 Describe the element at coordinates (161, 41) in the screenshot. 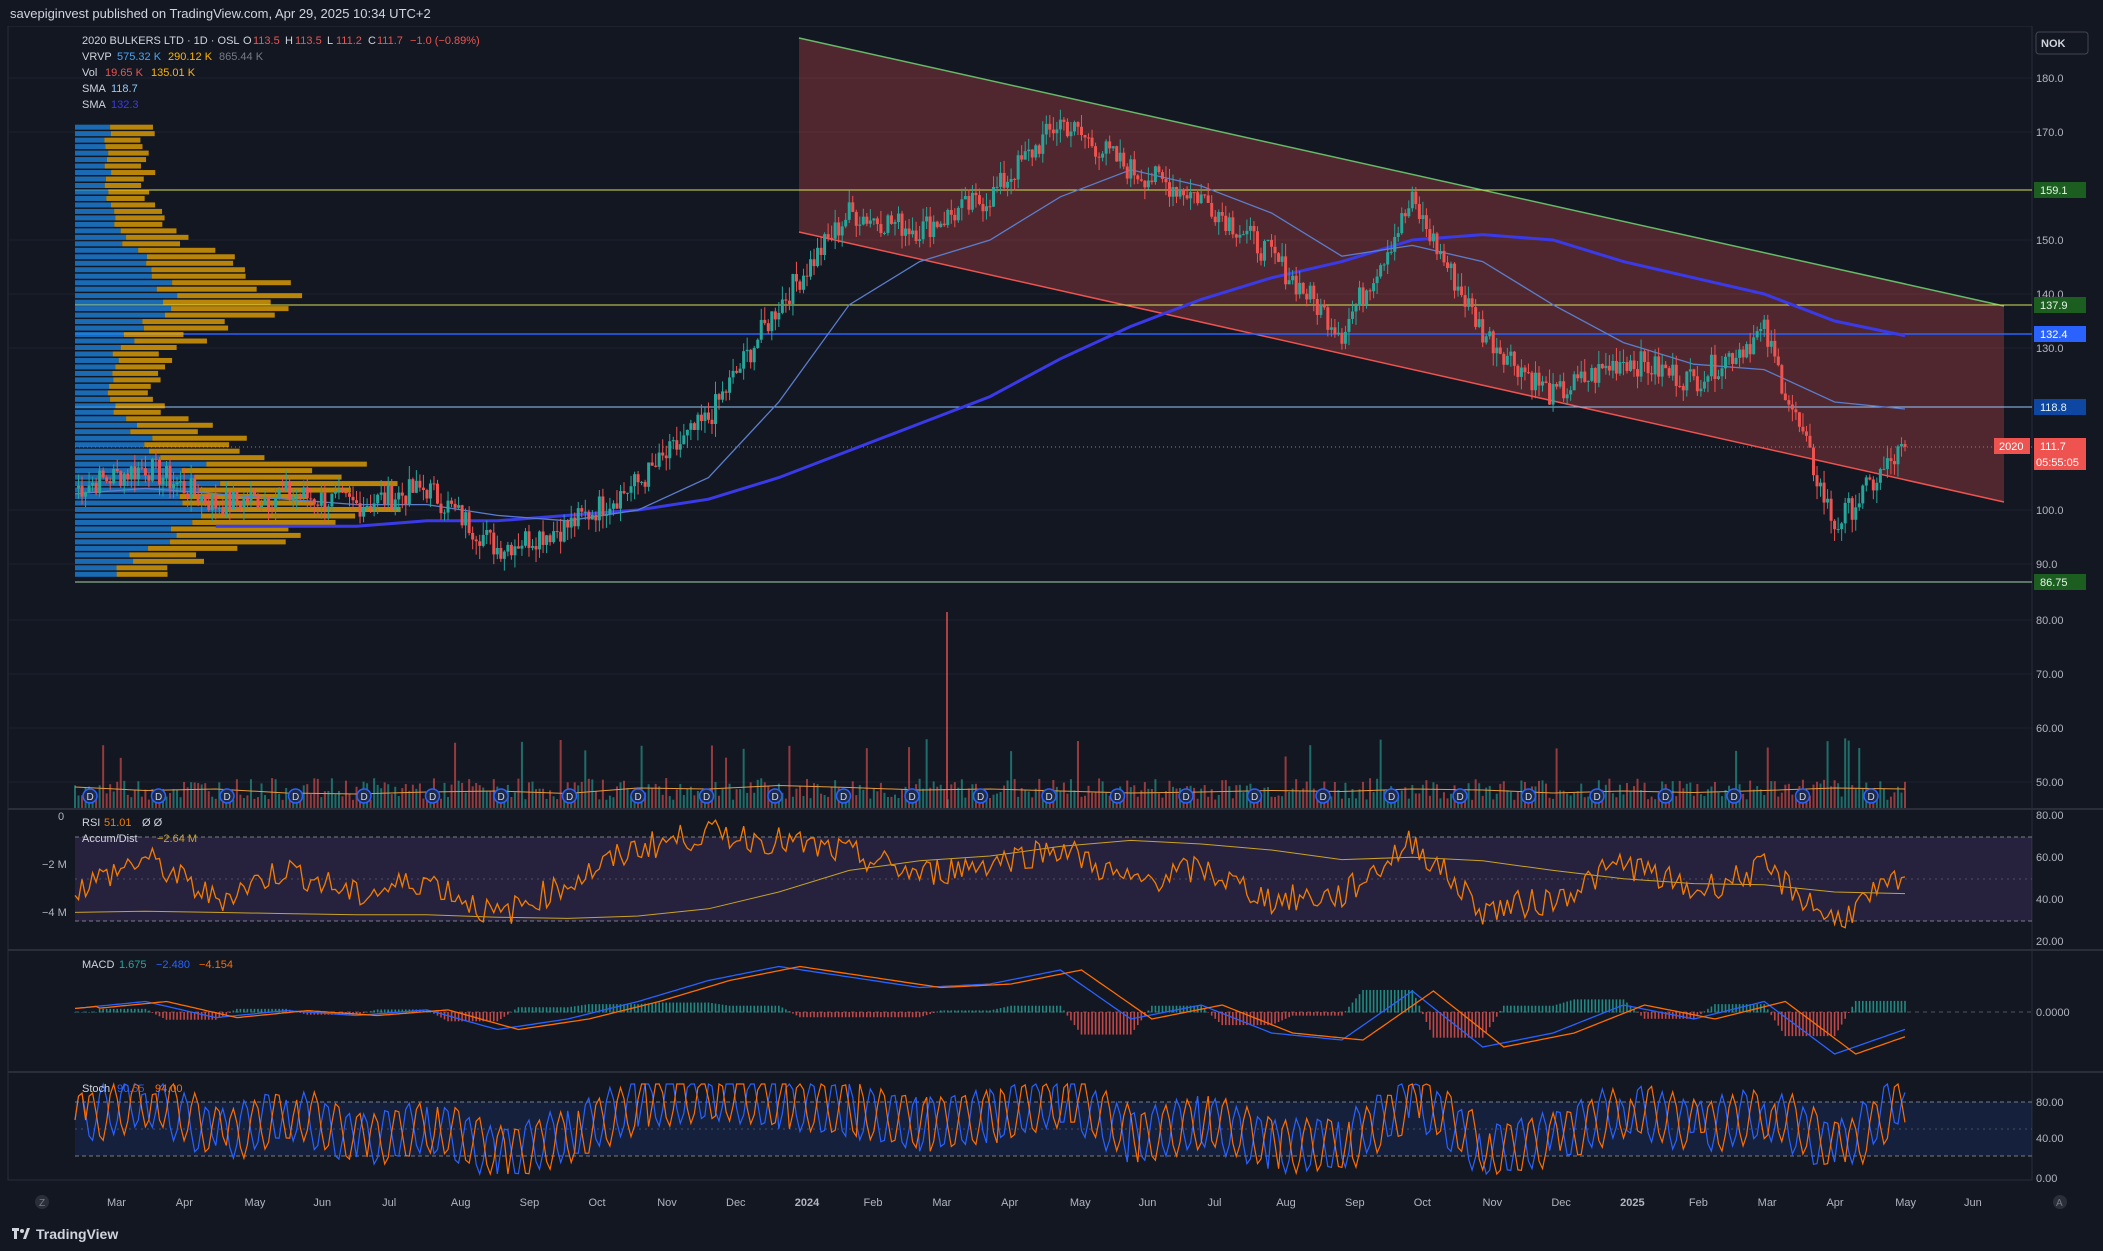

I see `symbol-title: 2020 BULKERS LTD · 1D · OSL` at that location.